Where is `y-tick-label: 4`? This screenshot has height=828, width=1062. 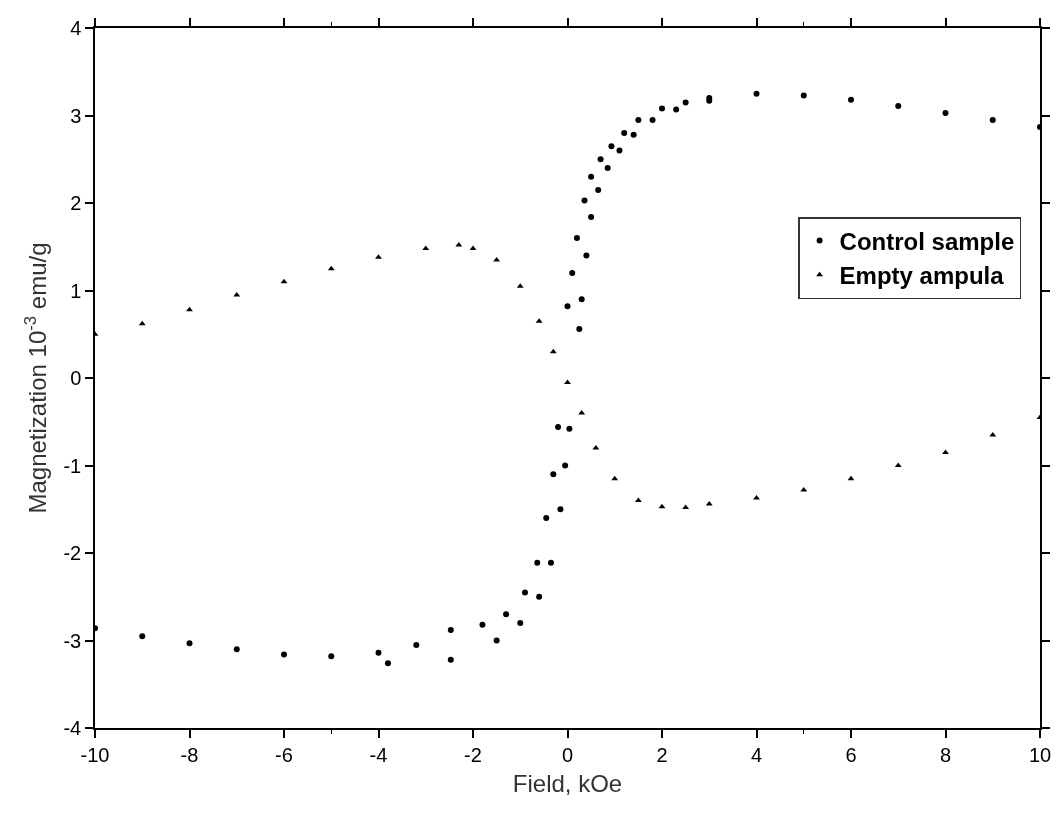 y-tick-label: 4 is located at coordinates (76, 28).